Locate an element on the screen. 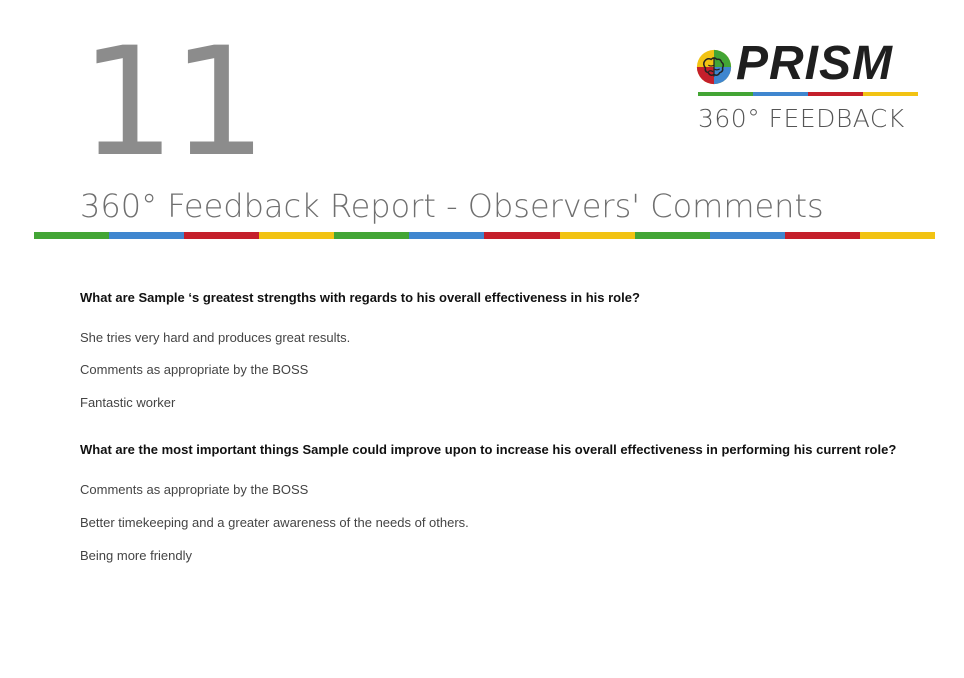 This screenshot has width=964, height=678. brain-icon is located at coordinates (714, 67).